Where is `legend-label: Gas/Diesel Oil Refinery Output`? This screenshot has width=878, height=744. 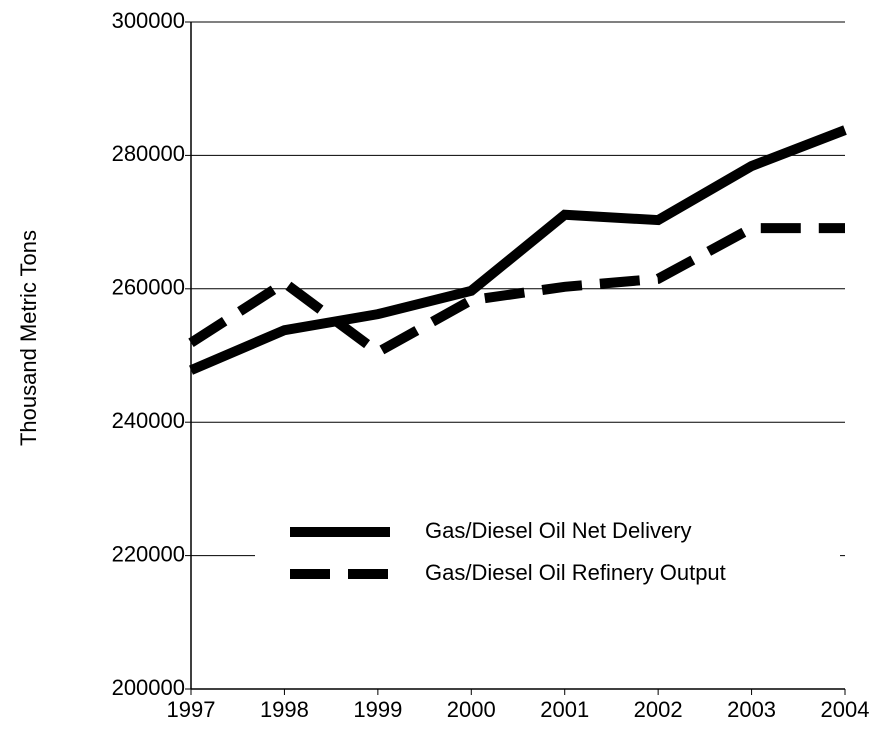
legend-label: Gas/Diesel Oil Refinery Output is located at coordinates (575, 572).